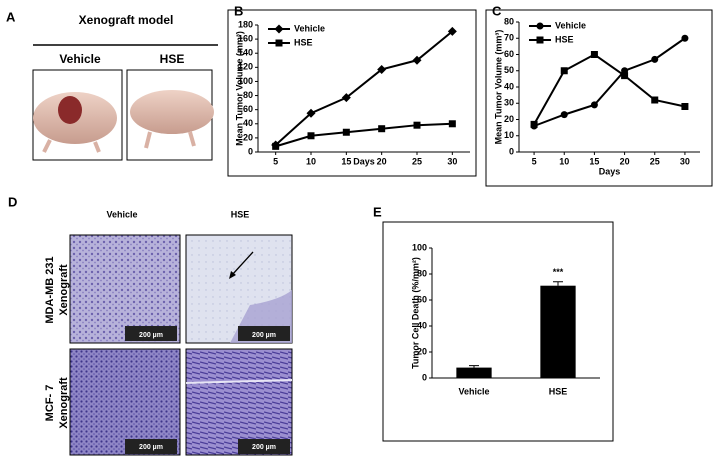  Describe the element at coordinates (245, 24) in the screenshot. I see `y-tick-label: 180` at that location.